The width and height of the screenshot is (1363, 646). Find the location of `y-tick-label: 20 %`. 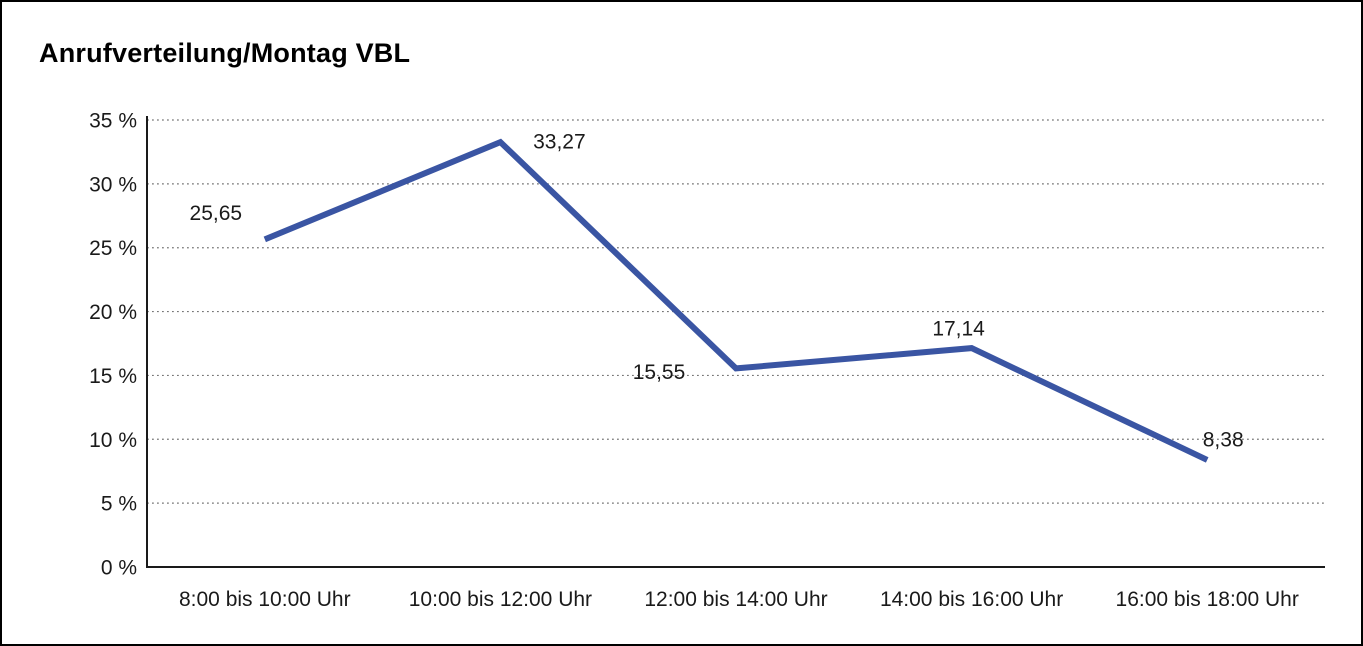

y-tick-label: 20 % is located at coordinates (113, 312).